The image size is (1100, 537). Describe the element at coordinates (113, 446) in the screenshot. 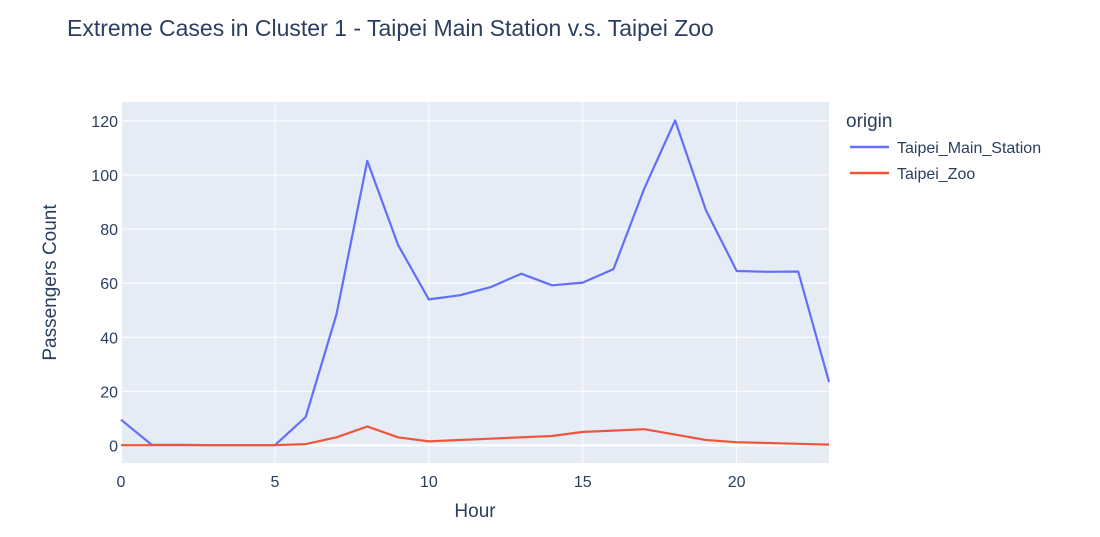

I see `y-tick-label: 0` at that location.